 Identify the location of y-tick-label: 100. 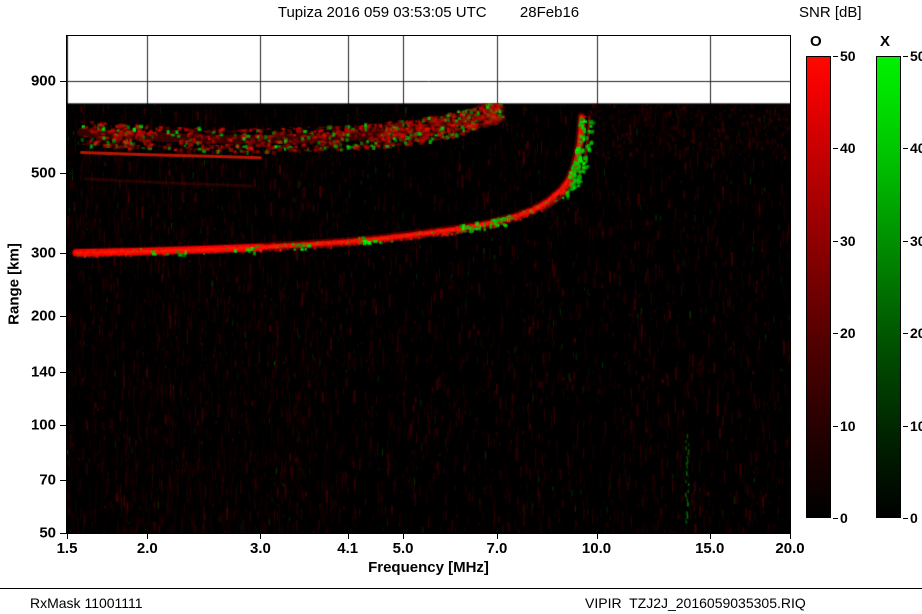
(43, 425).